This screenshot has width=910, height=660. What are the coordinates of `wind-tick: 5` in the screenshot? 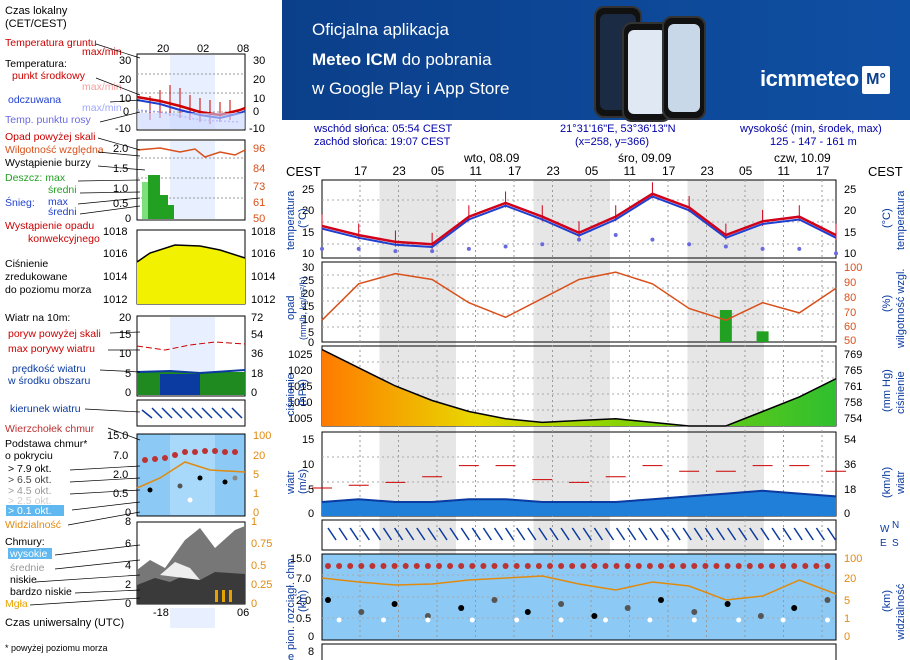 It's located at (311, 490).